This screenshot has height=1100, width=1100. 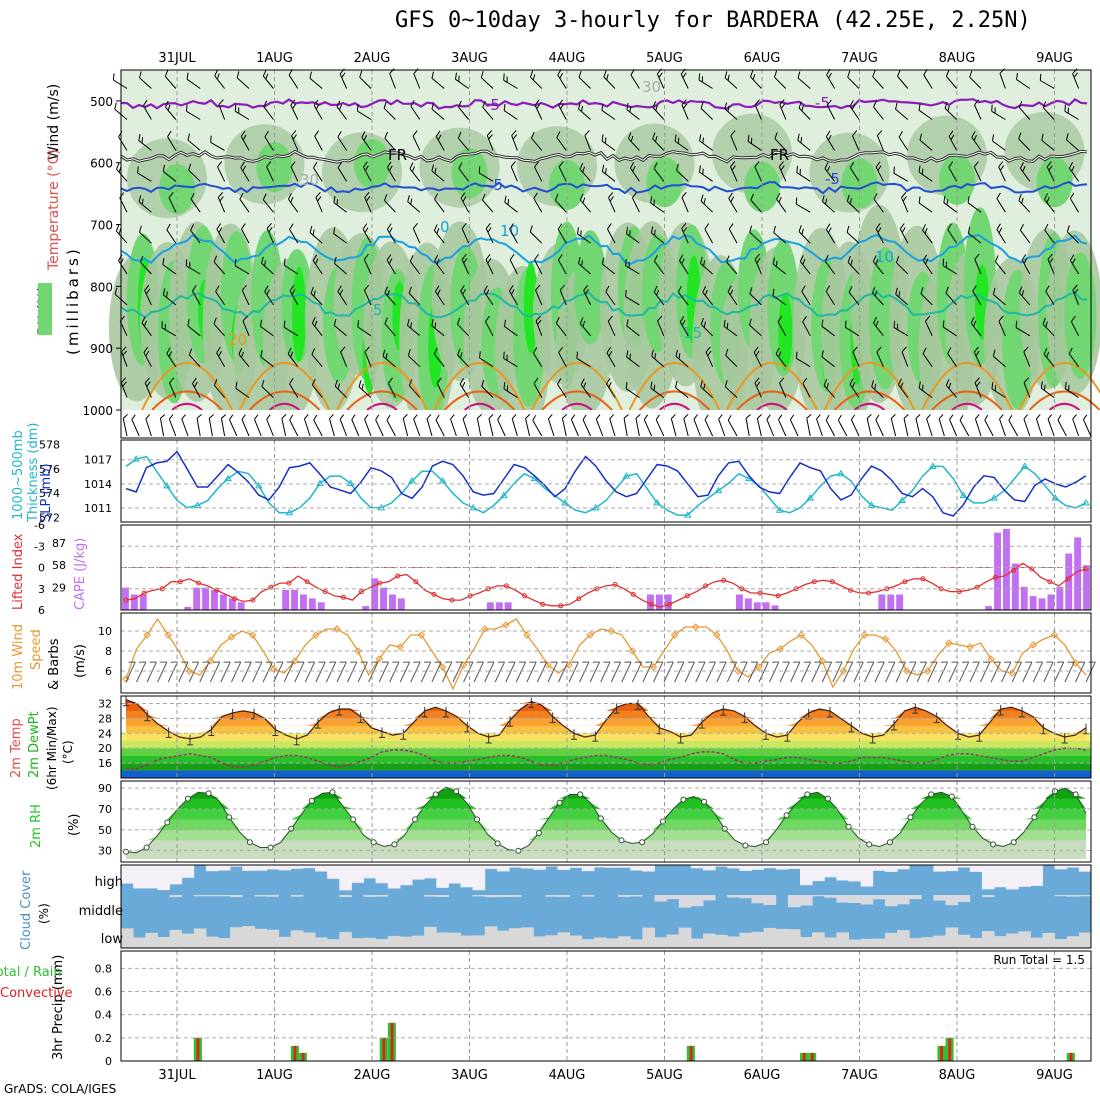 What do you see at coordinates (295, 1053) in the screenshot?
I see `precip-conv-bar` at bounding box center [295, 1053].